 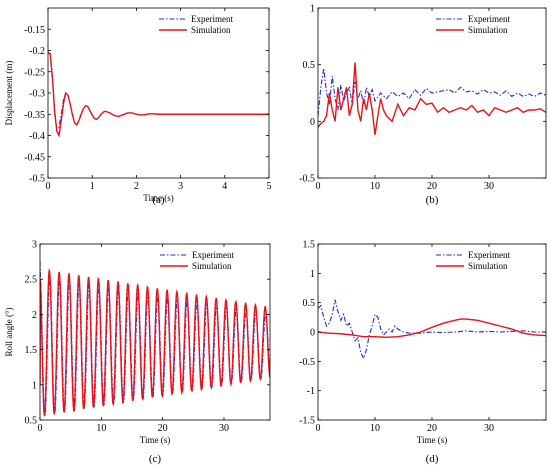 I want to click on panel-label: (c), so click(x=155, y=459).